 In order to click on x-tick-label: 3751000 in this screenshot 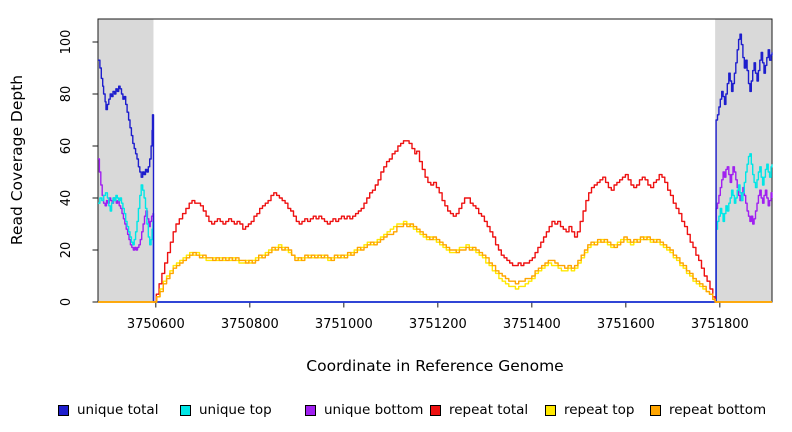, I will do `click(344, 324)`.